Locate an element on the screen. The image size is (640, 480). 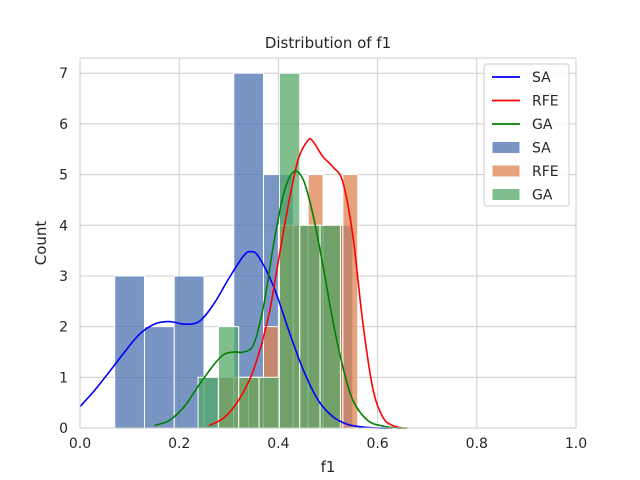
legend-patch-sa is located at coordinates (506, 147).